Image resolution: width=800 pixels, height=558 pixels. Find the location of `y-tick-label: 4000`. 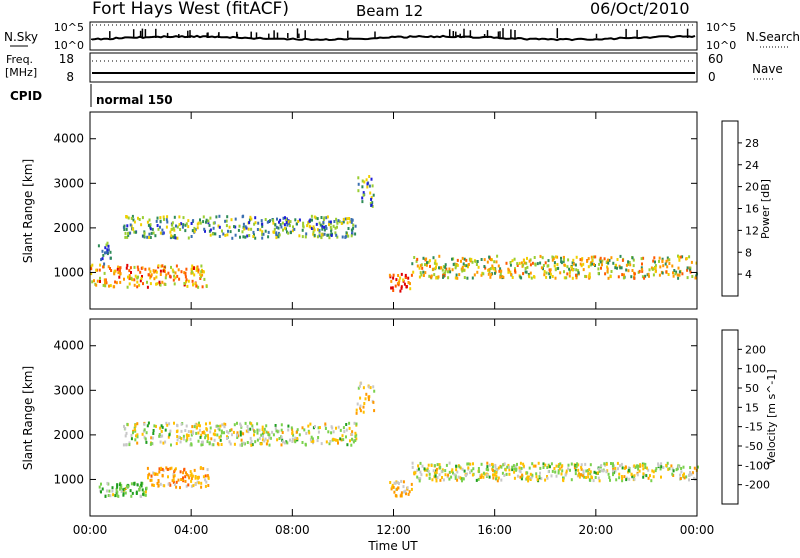

y-tick-label: 4000 is located at coordinates (68, 139).